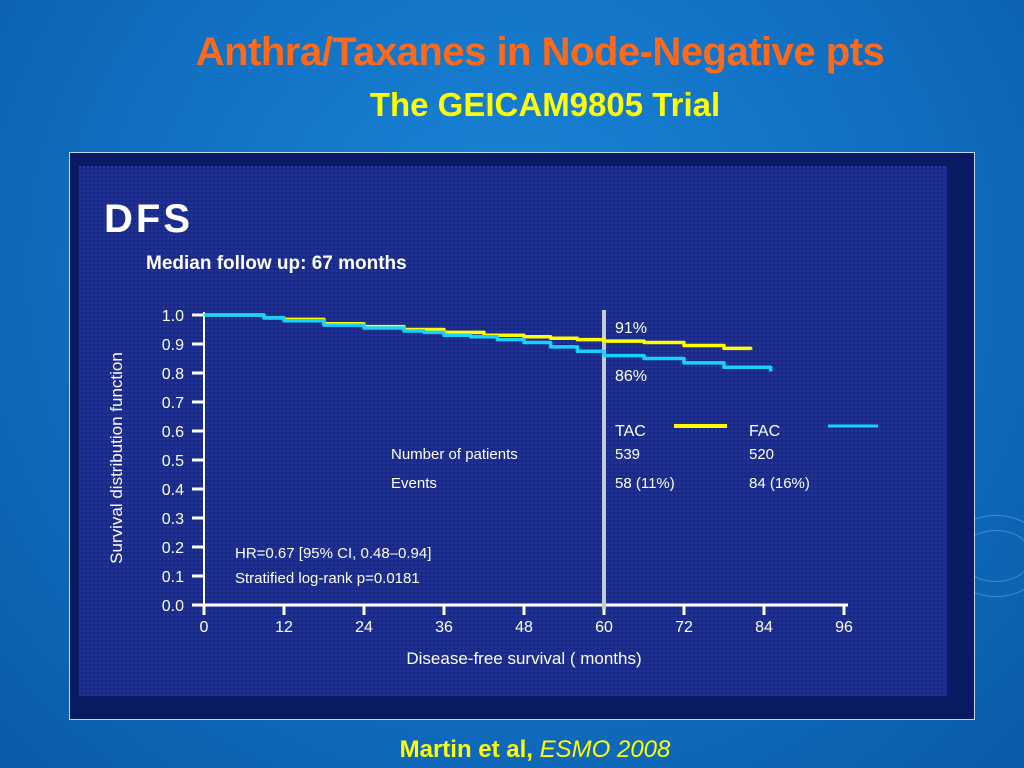 The image size is (1024, 768). I want to click on y-tick-label: 0.3, so click(173, 519).